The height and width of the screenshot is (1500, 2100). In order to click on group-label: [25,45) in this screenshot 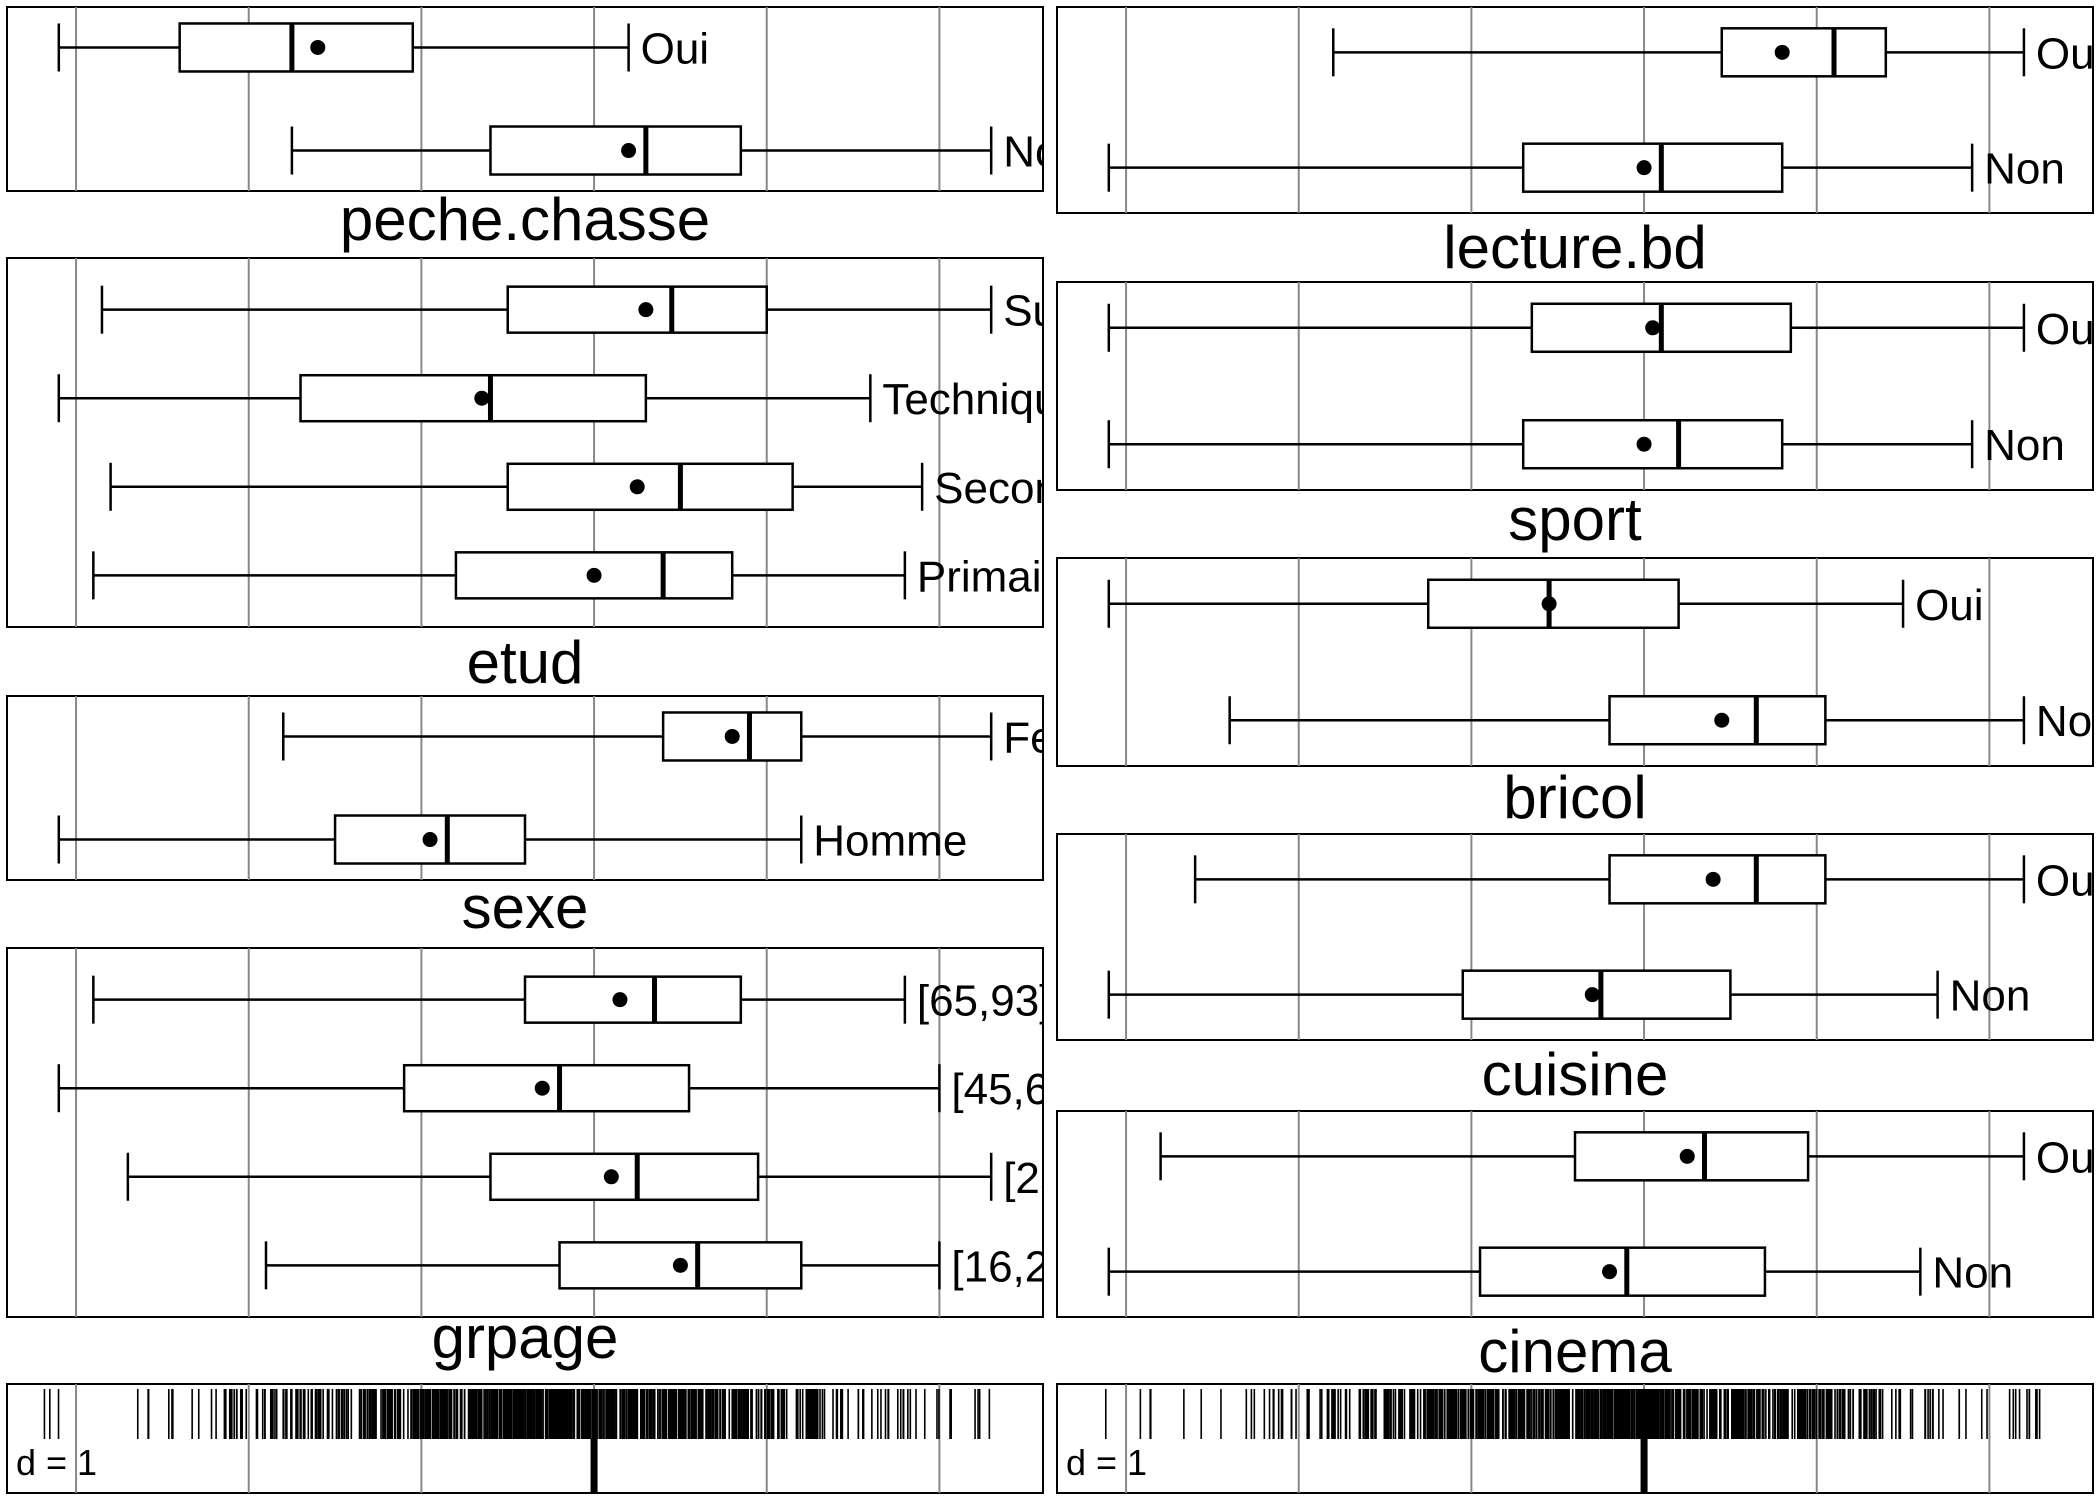, I will do `click(1071, 1178)`.